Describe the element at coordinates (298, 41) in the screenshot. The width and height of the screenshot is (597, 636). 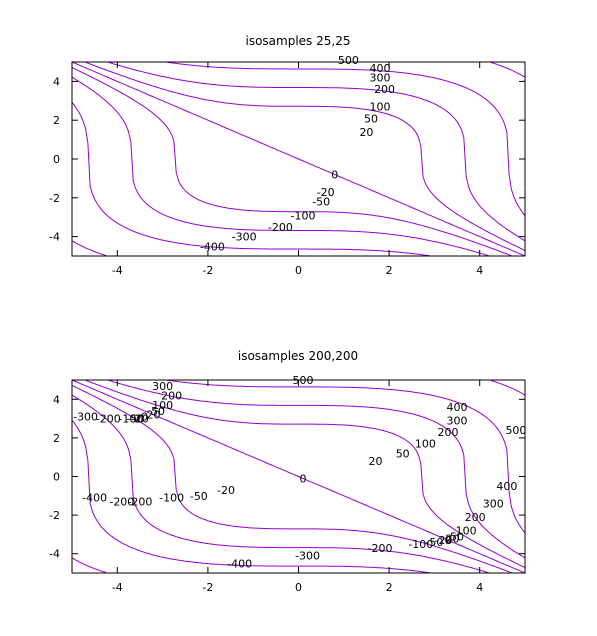
I see `chart-title: isosamples 25,25` at that location.